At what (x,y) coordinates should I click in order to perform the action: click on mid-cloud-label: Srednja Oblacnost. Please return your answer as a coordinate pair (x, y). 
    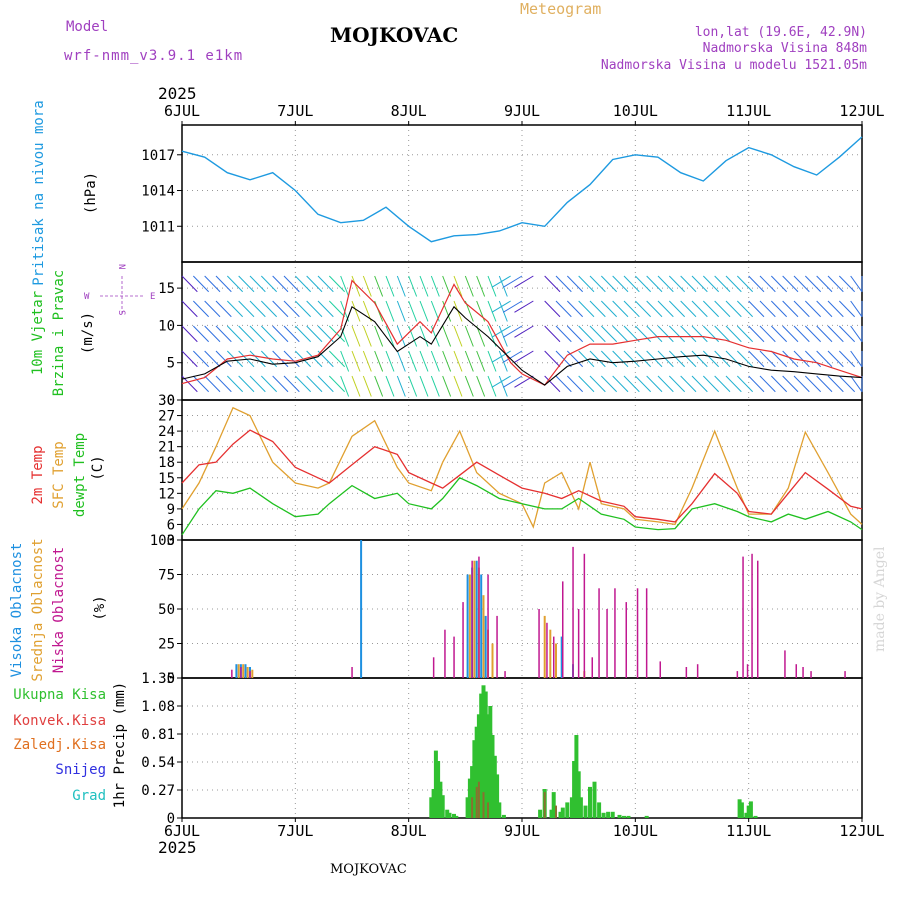
    Looking at the image, I should click on (38, 609).